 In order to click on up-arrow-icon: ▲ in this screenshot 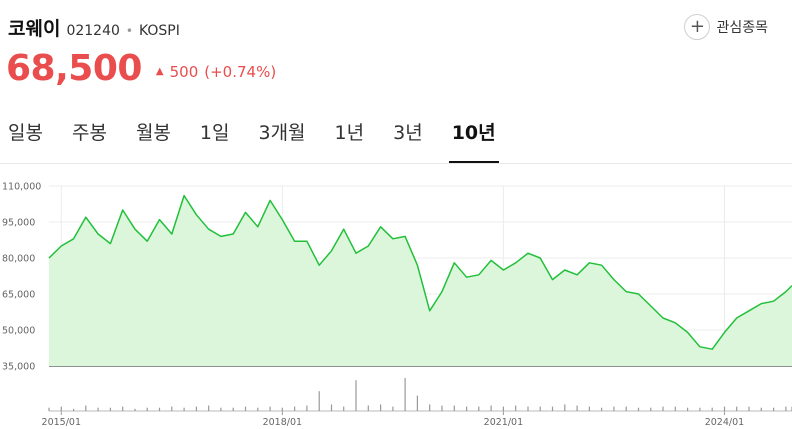, I will do `click(159, 71)`.